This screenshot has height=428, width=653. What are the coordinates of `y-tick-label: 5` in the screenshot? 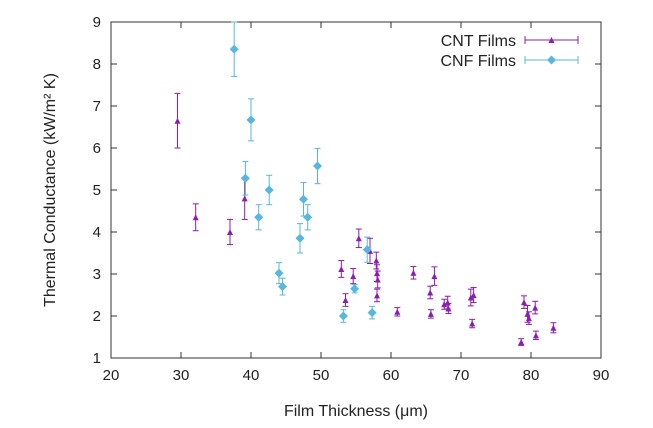 It's located at (97, 190).